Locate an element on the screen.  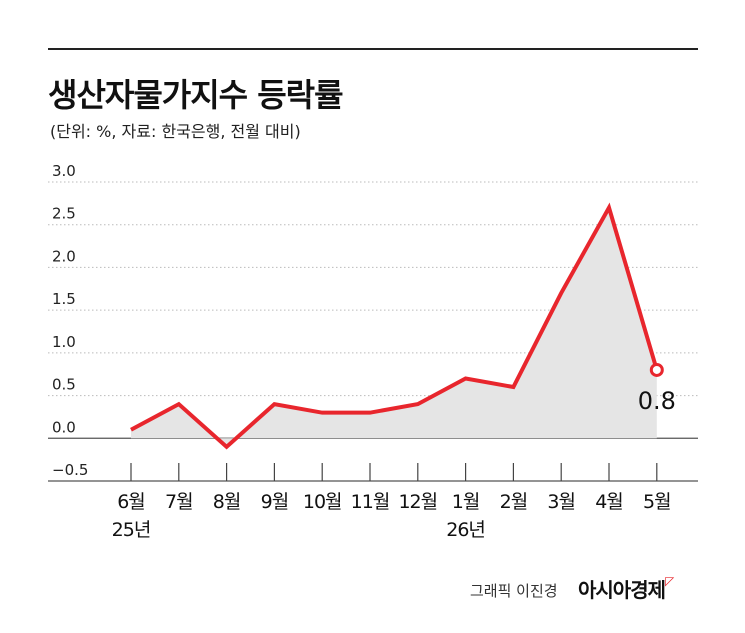
x-tick-label: 12월 is located at coordinates (417, 502).